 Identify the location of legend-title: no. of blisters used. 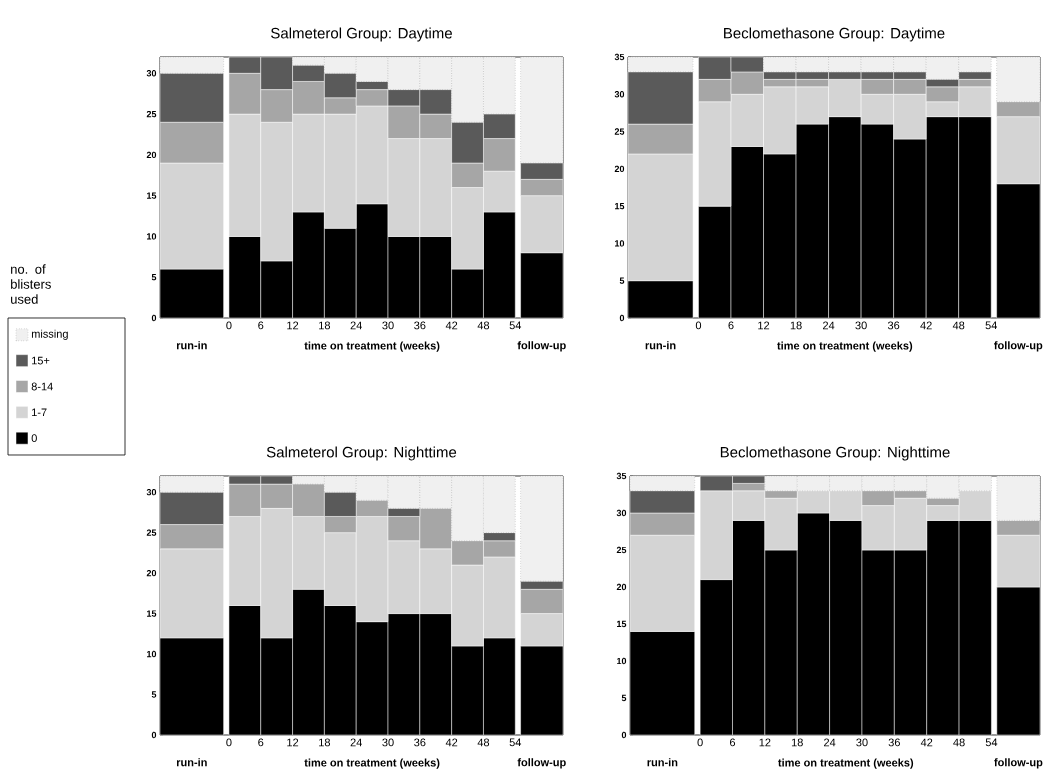
(31, 284).